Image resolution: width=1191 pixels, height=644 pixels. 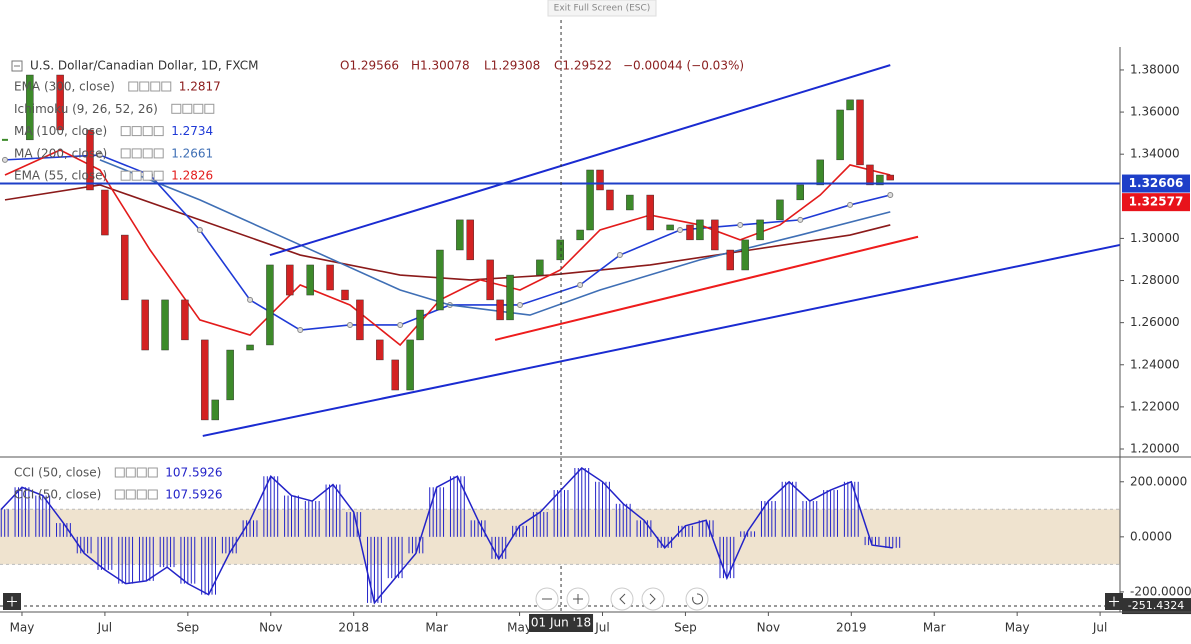 What do you see at coordinates (1155, 280) in the screenshot?
I see `y-tick-label: 1.28000` at bounding box center [1155, 280].